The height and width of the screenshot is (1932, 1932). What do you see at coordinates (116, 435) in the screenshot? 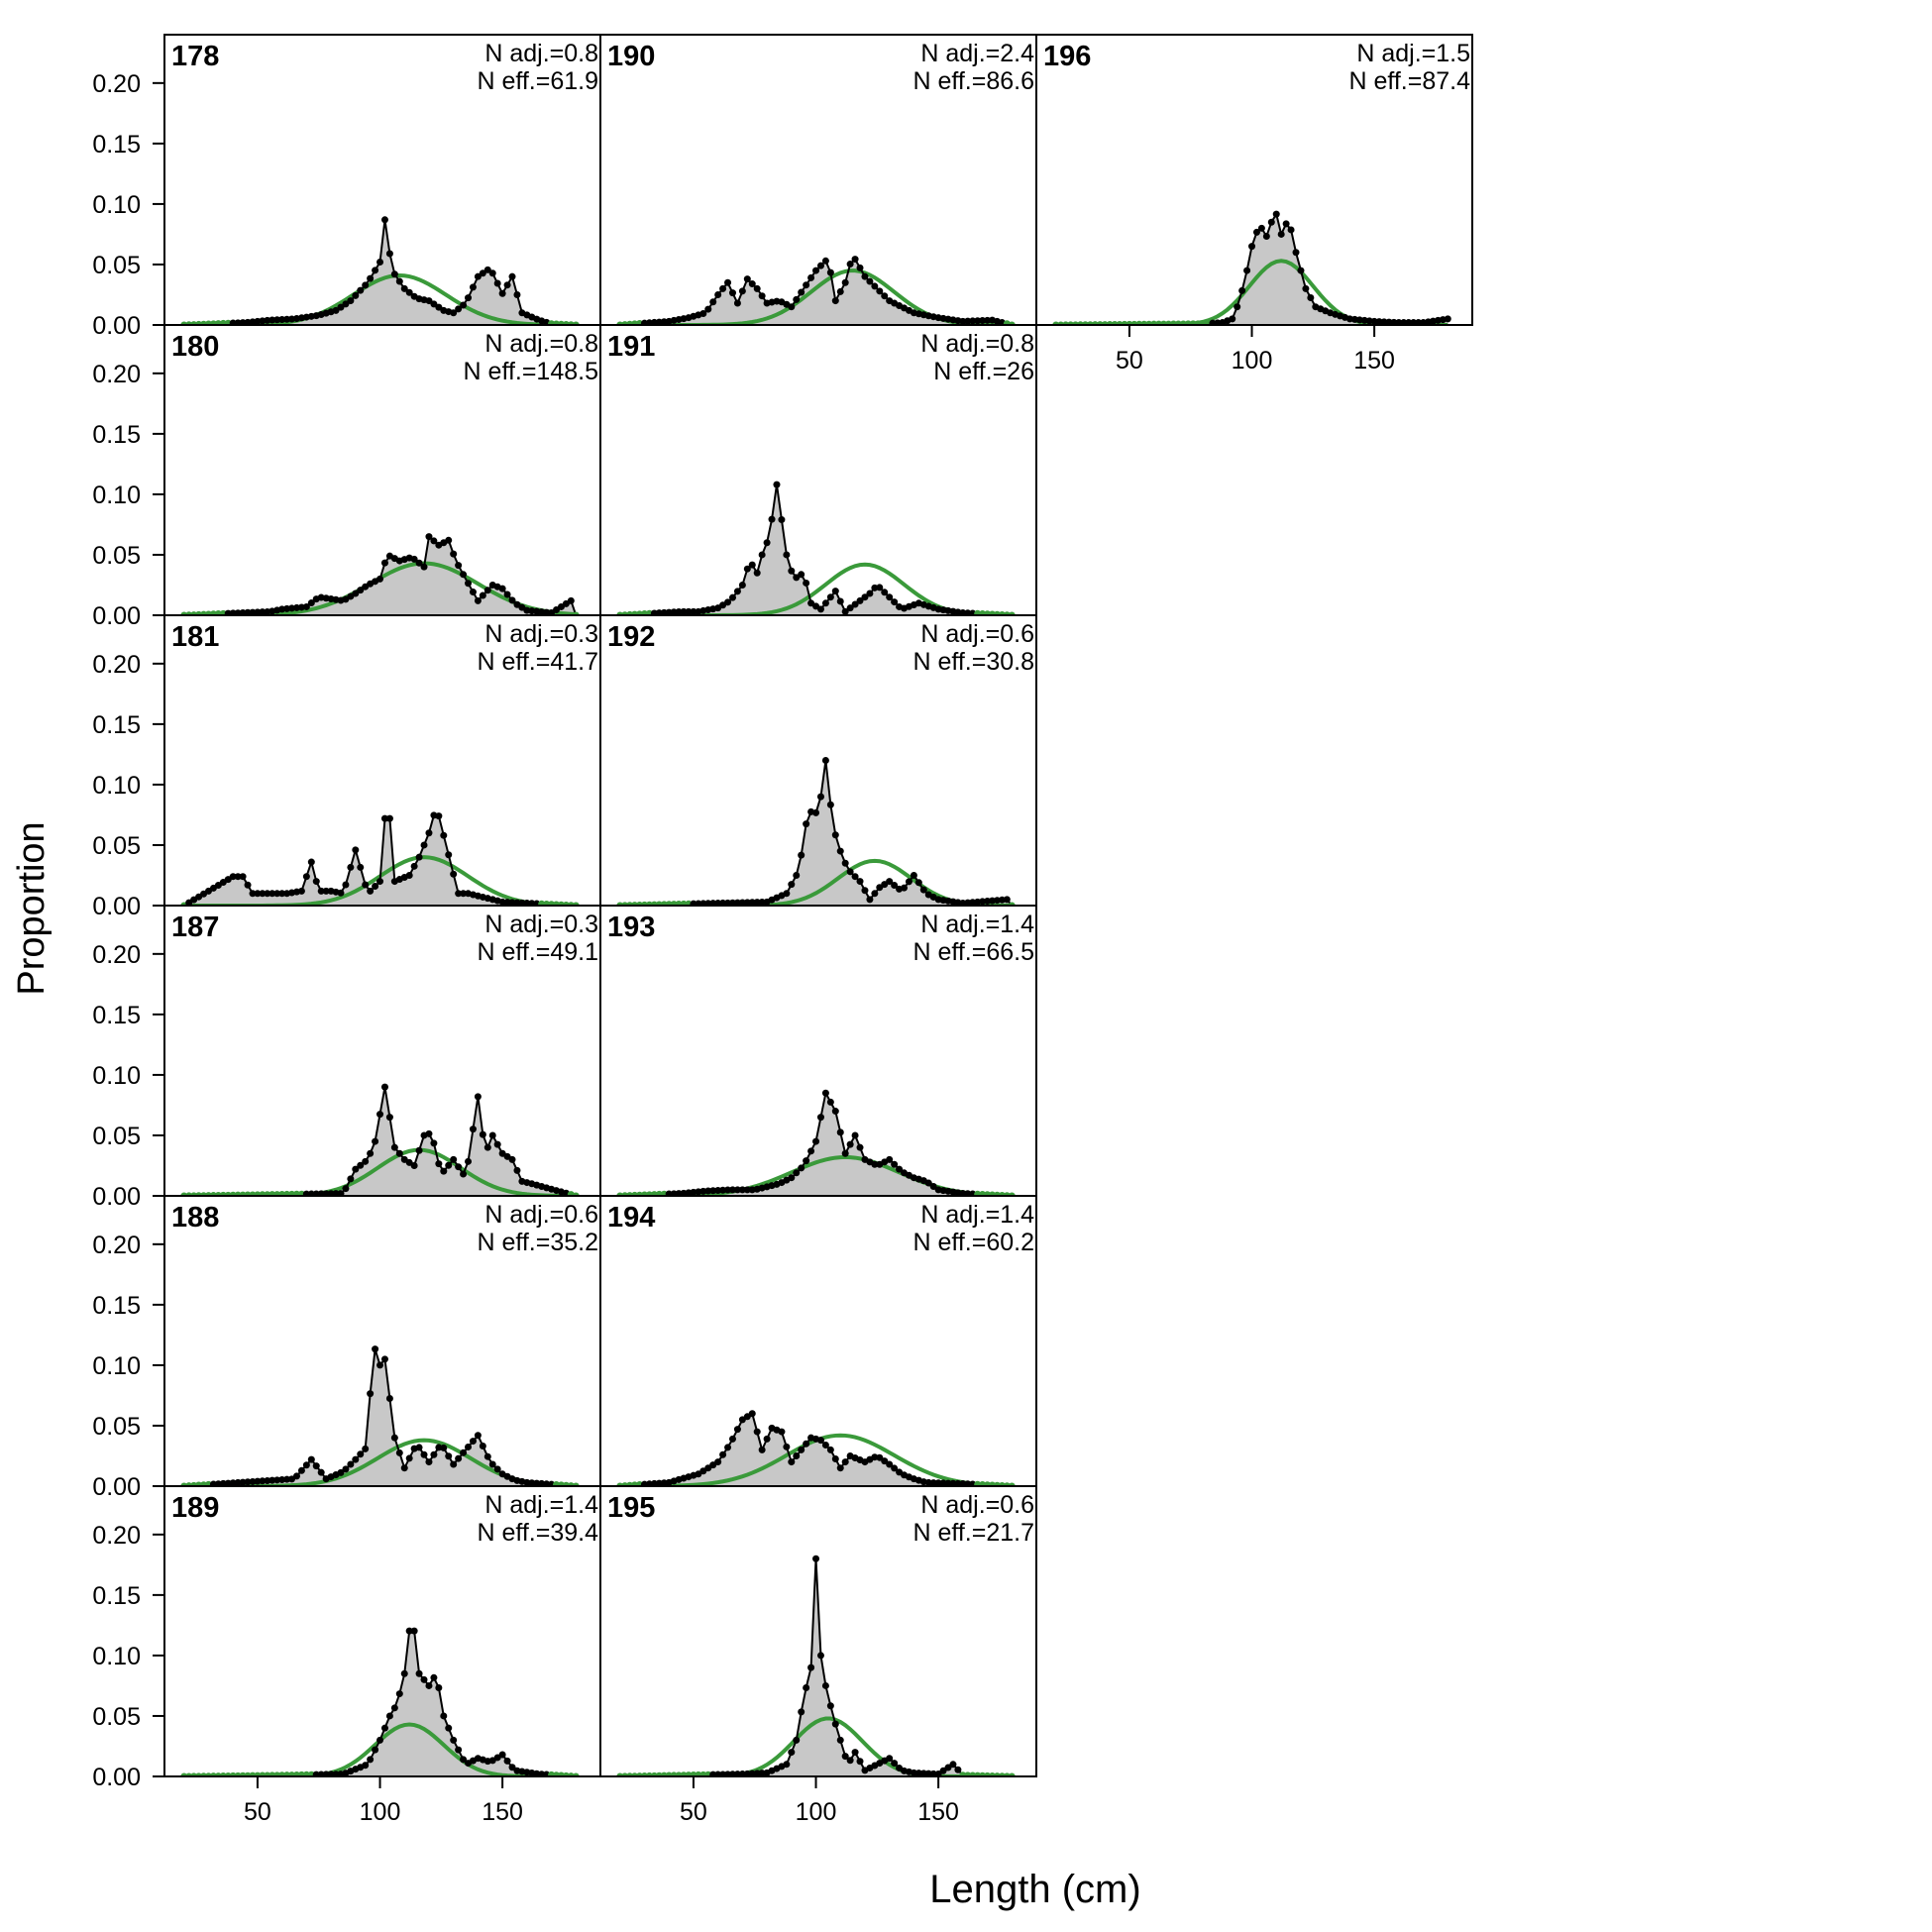
I see `y-tick-label: 0.15` at bounding box center [116, 435].